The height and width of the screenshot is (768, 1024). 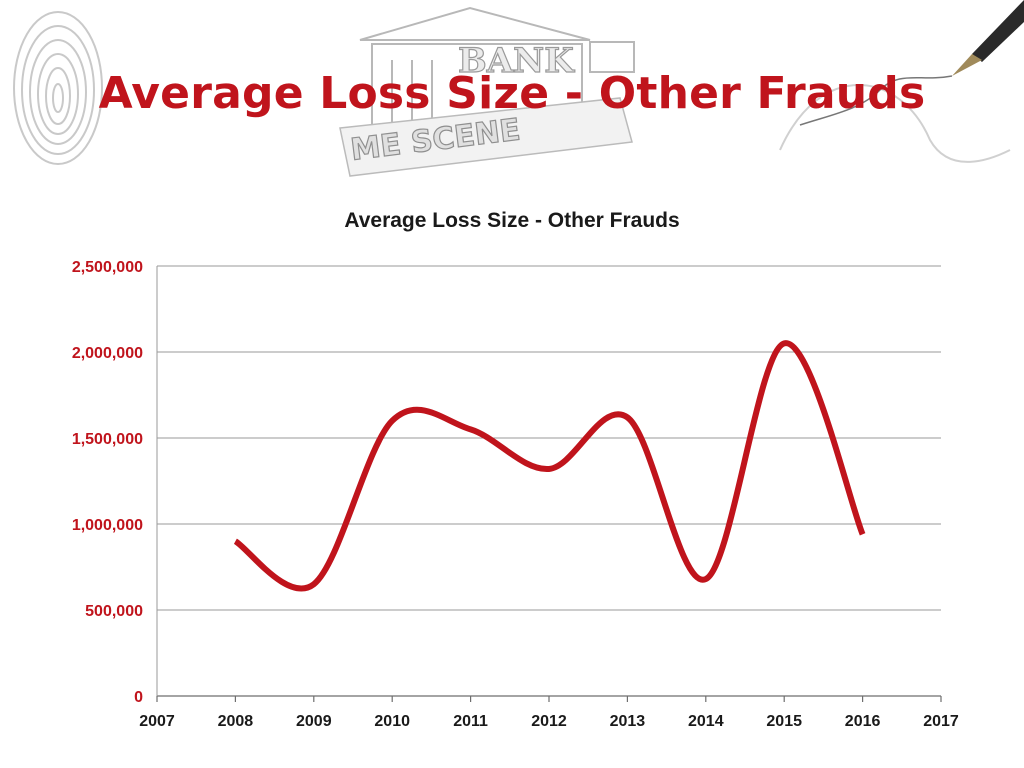 I want to click on x-tick-label: 2017, so click(x=941, y=721).